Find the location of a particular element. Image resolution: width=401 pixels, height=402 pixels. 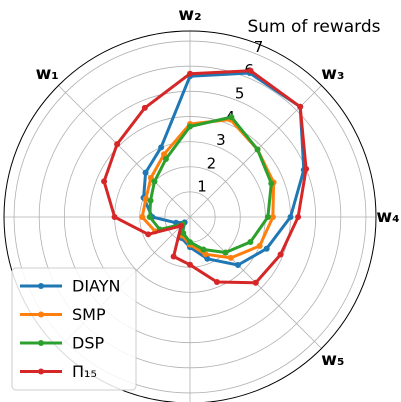

r-tick-label: 1 is located at coordinates (202, 187).